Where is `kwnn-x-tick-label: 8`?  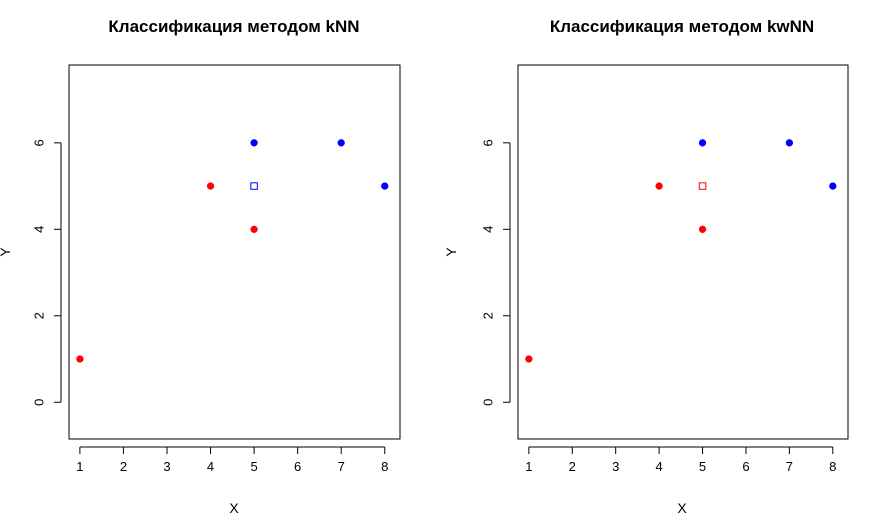 kwnn-x-tick-label: 8 is located at coordinates (832, 466).